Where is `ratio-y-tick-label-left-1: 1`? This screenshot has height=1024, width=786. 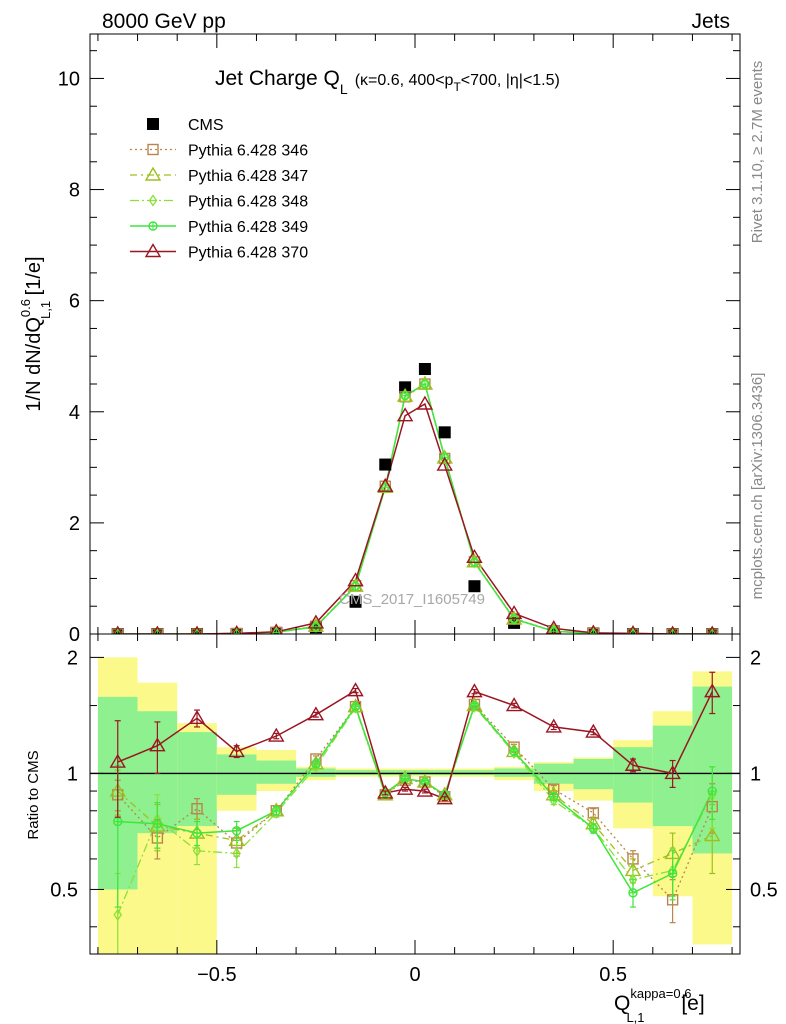 ratio-y-tick-label-left-1: 1 is located at coordinates (72, 774).